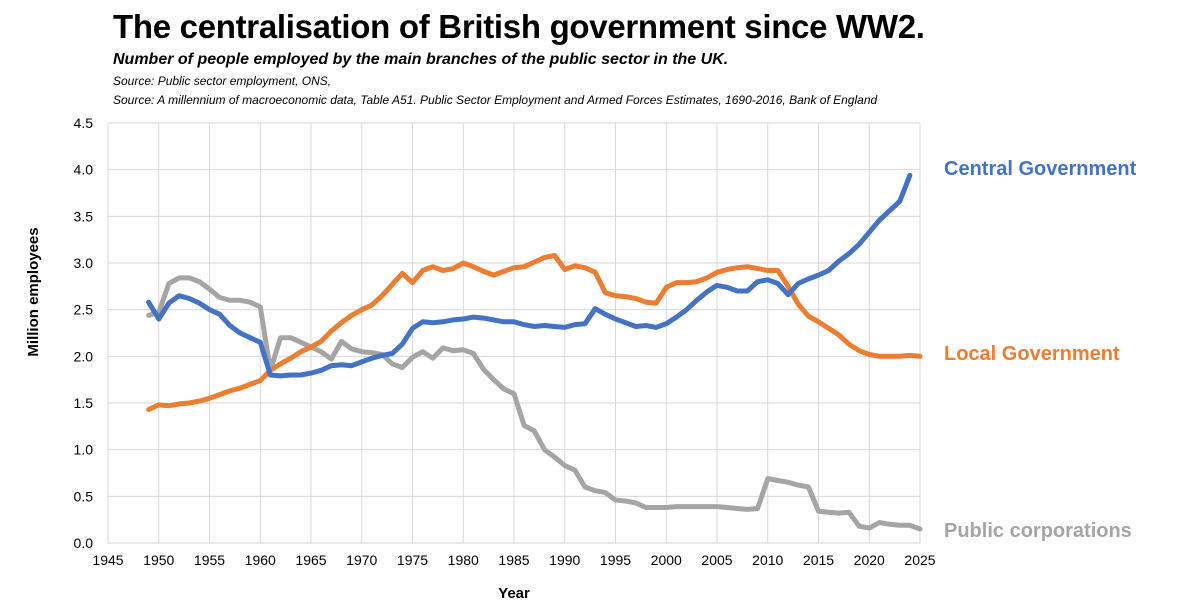  What do you see at coordinates (84, 333) in the screenshot?
I see `y-axis-ticks: 0.0 0.5 1.0 1.5 2.0 2.5 3.0 3.5 4.0 4.5` at bounding box center [84, 333].